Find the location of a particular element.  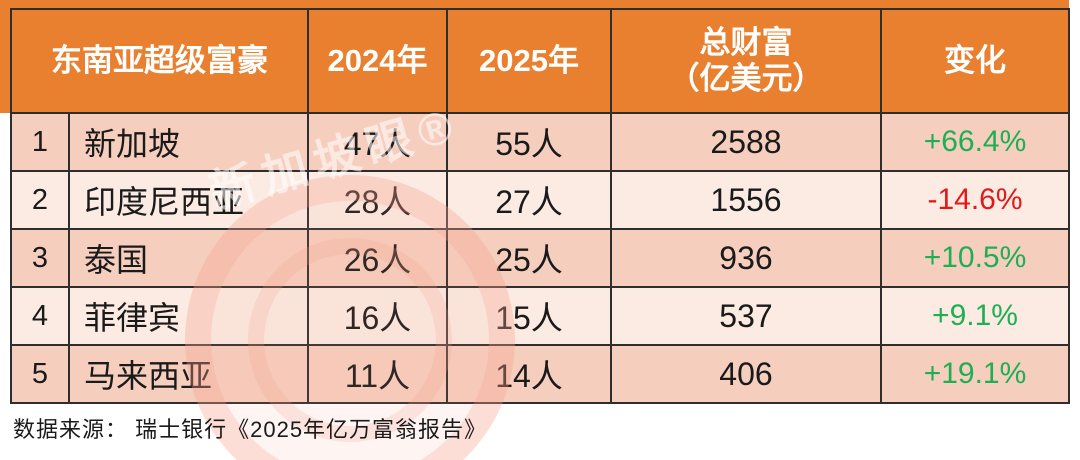

count-2025-cell: 25人 is located at coordinates (529, 258).